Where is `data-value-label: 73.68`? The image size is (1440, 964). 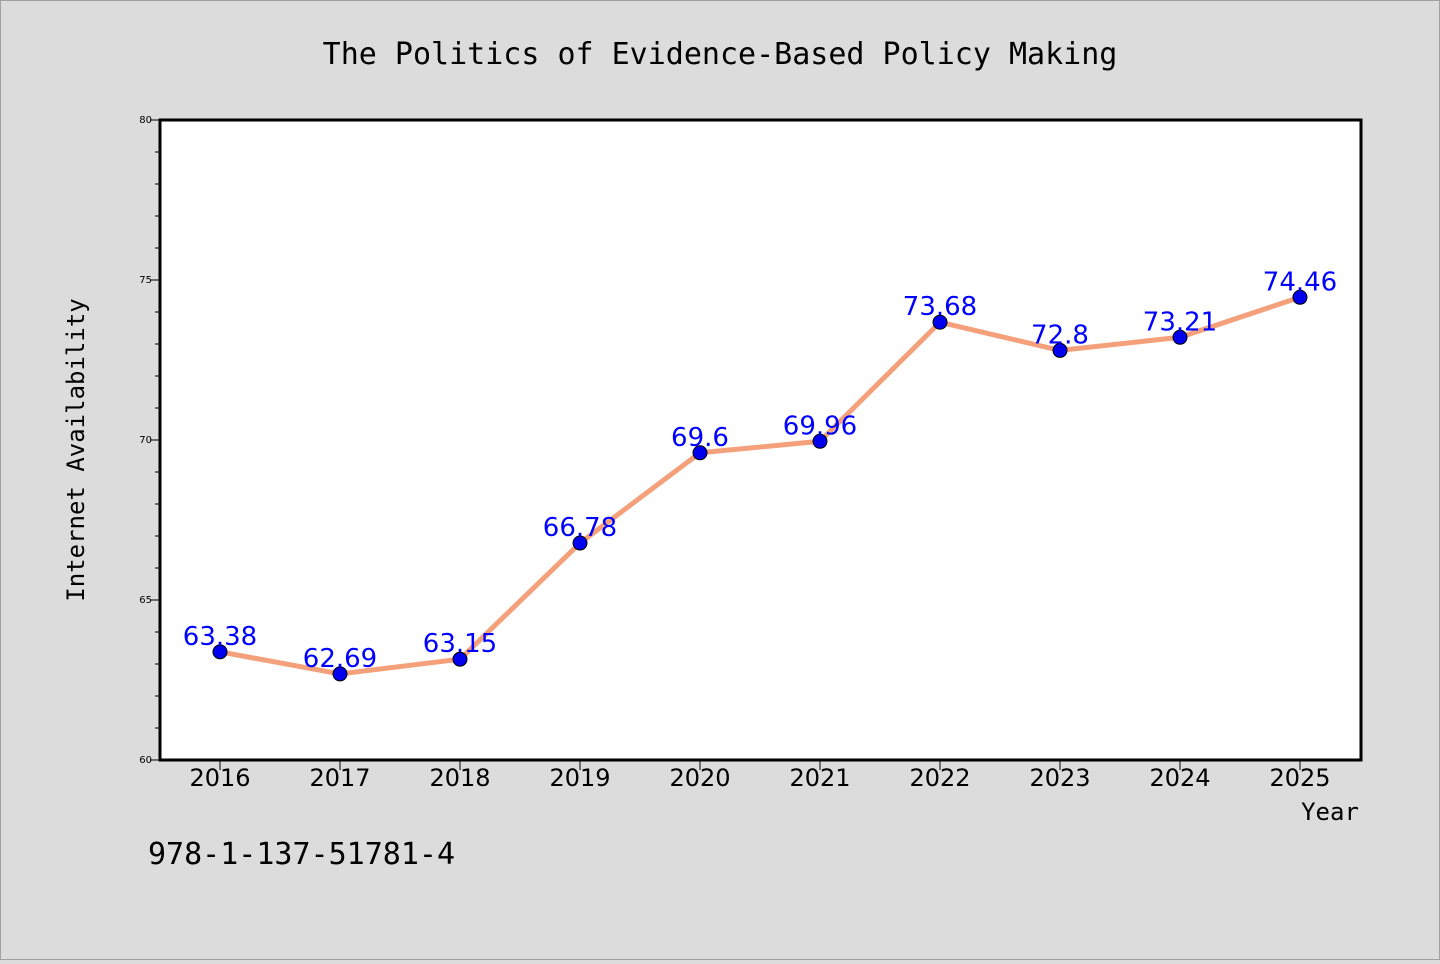
data-value-label: 73.68 is located at coordinates (940, 307).